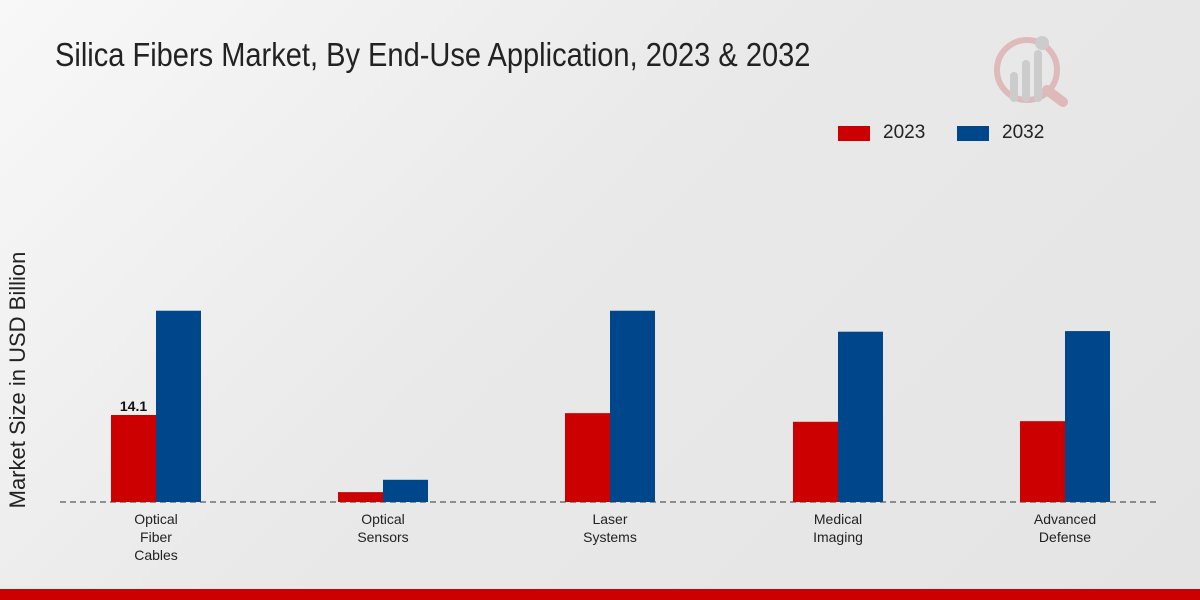 This screenshot has width=1200, height=600. What do you see at coordinates (1065, 519) in the screenshot?
I see `x-tick-label-line: Advanced` at bounding box center [1065, 519].